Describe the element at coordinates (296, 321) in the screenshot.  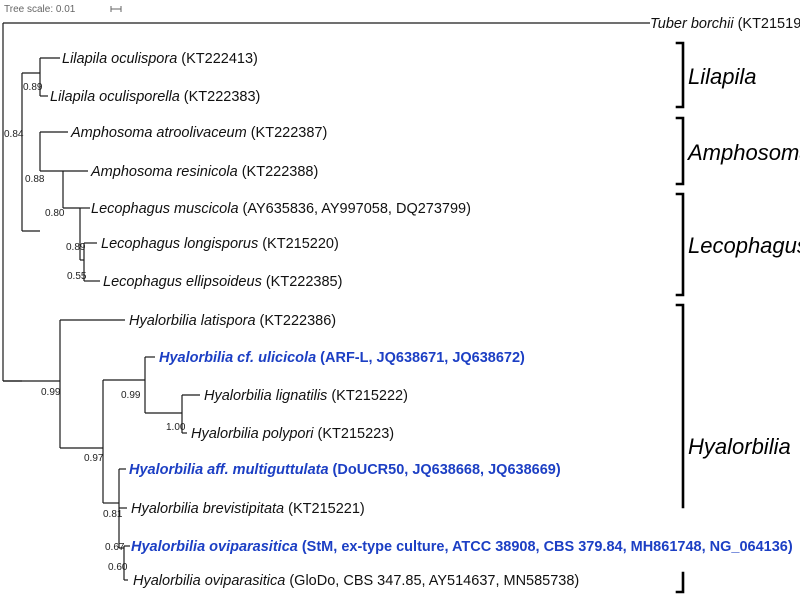
I see `leaf-accession: (KT222386)` at that location.